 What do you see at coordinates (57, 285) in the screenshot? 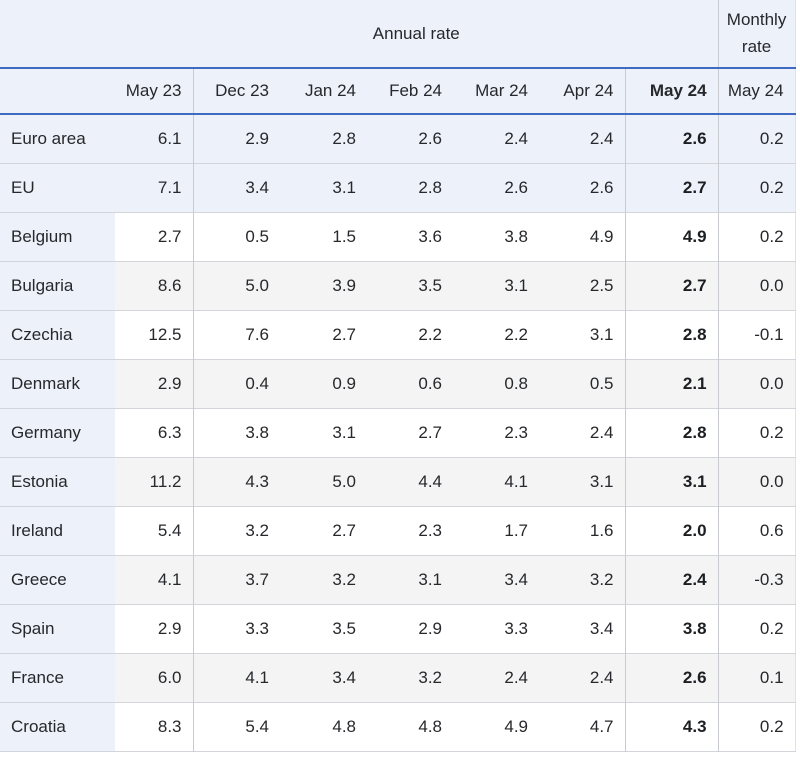
I see `country-name: Bulgaria` at bounding box center [57, 285].